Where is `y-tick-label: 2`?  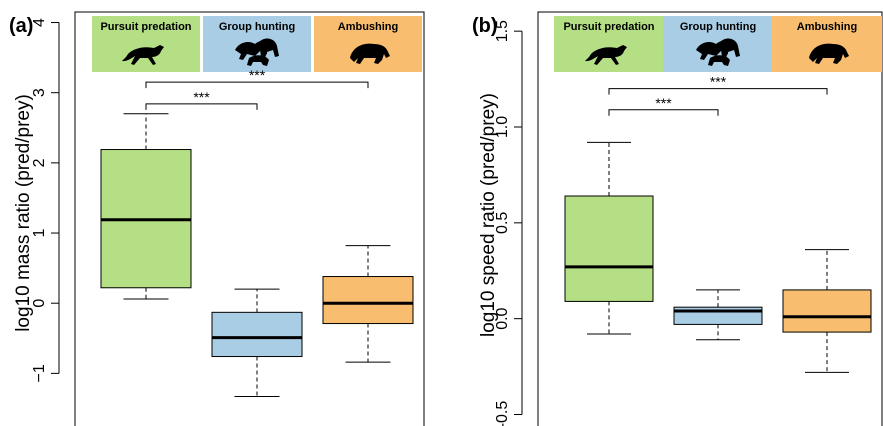
y-tick-label: 2 is located at coordinates (39, 162).